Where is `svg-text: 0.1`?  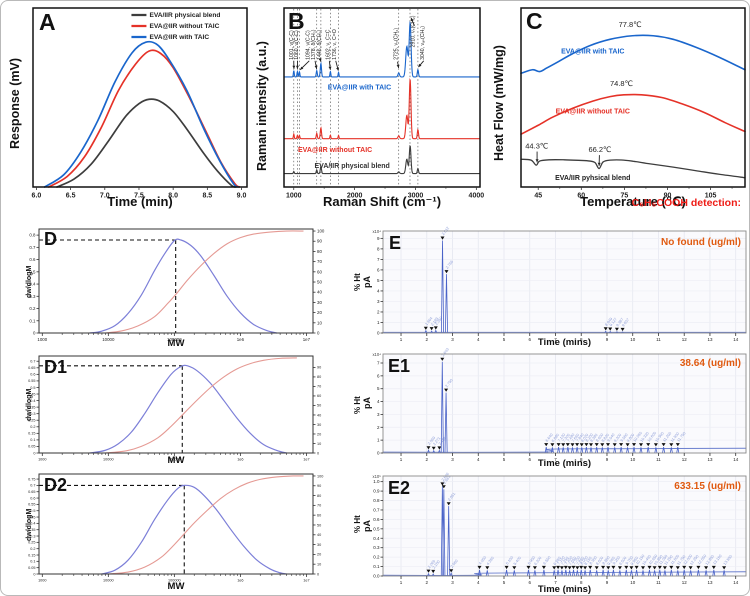
svg-text: 0.1 is located at coordinates (376, 566).